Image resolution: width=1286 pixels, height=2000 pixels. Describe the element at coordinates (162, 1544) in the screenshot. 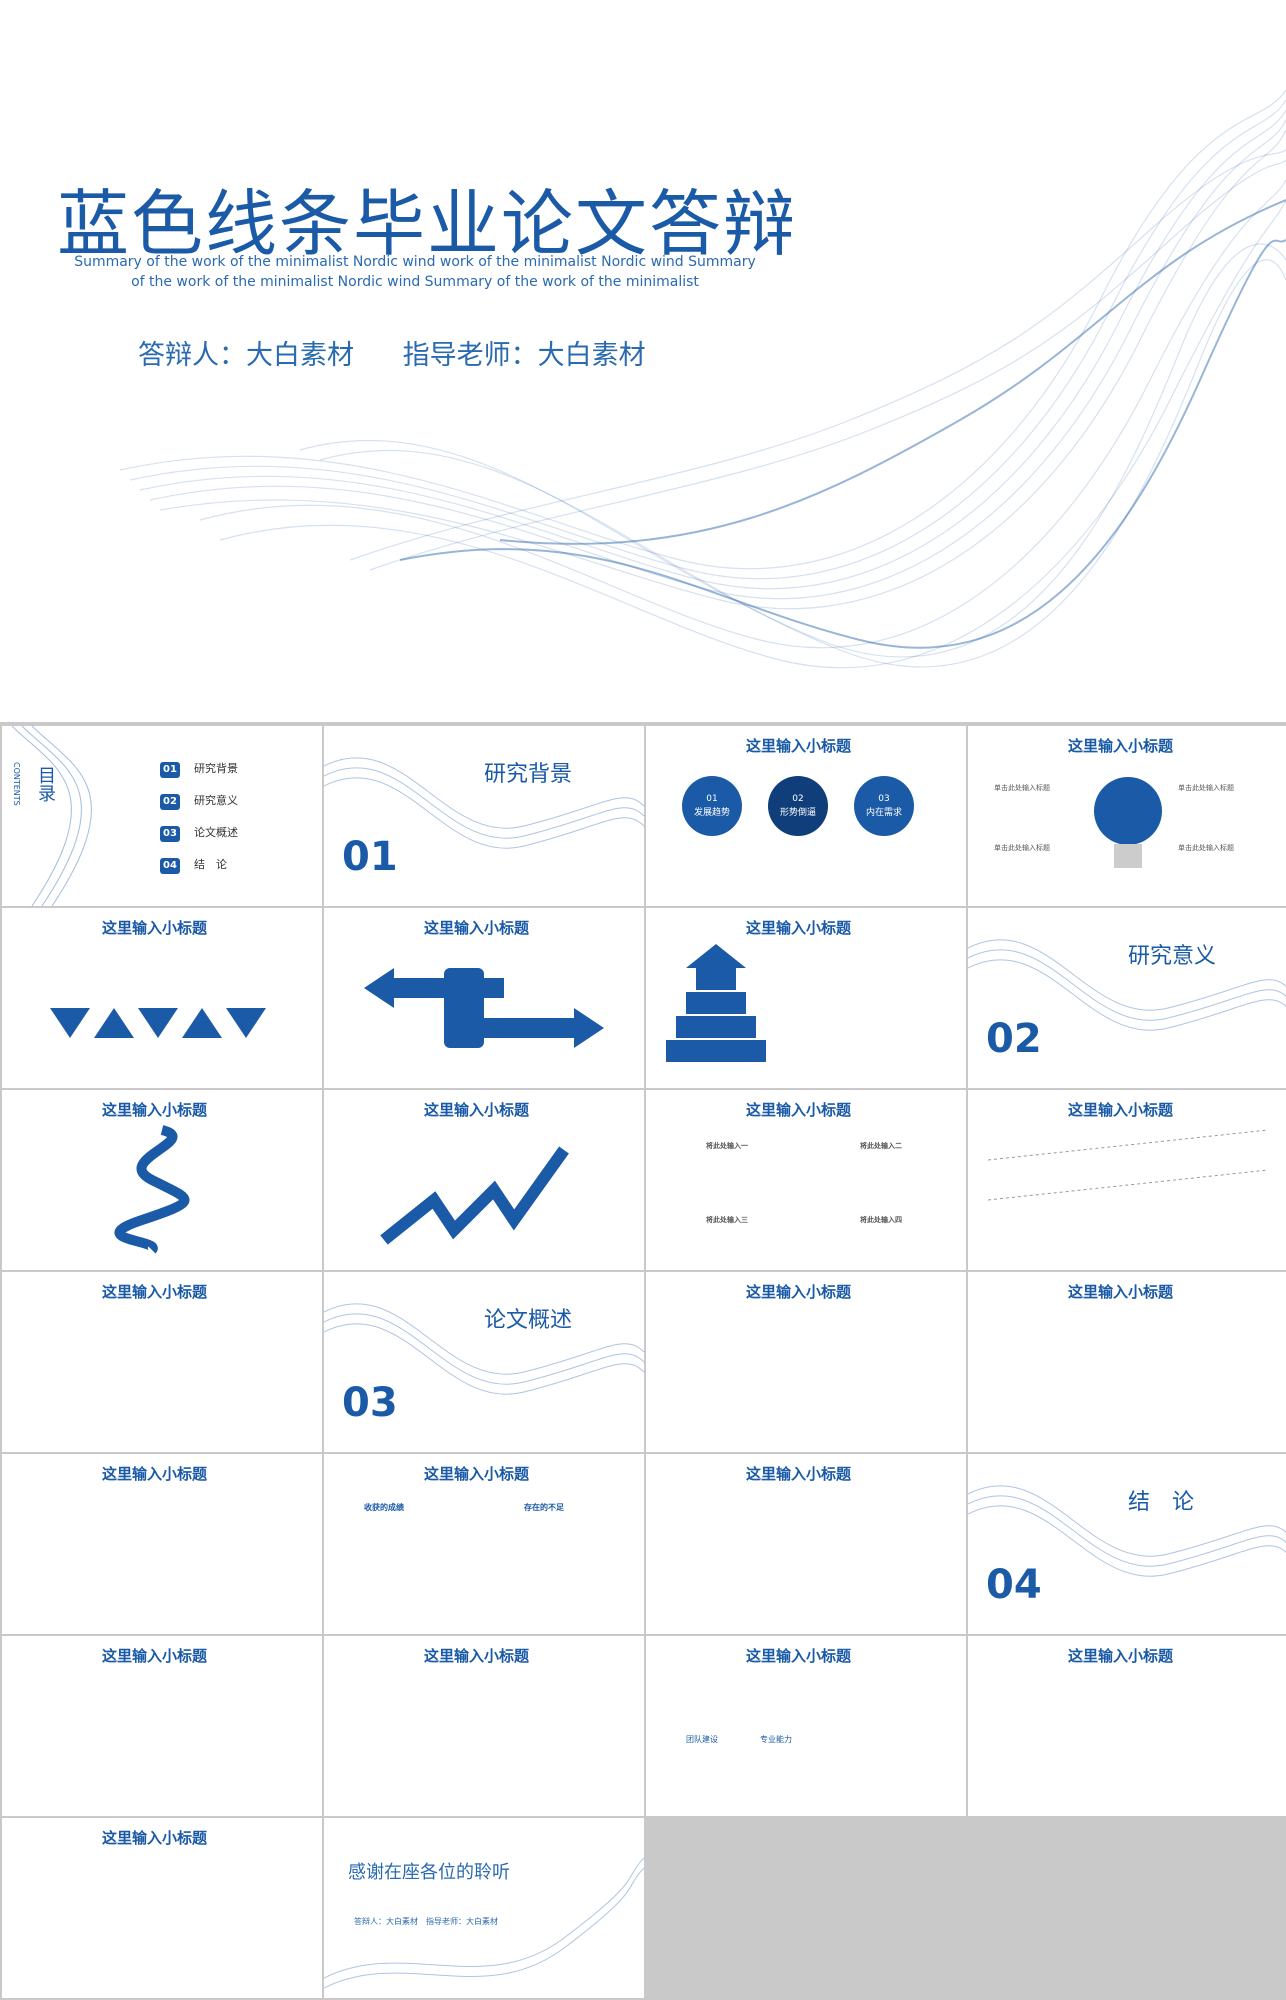

I see `slide-photo-text: 这里输入小标题` at that location.